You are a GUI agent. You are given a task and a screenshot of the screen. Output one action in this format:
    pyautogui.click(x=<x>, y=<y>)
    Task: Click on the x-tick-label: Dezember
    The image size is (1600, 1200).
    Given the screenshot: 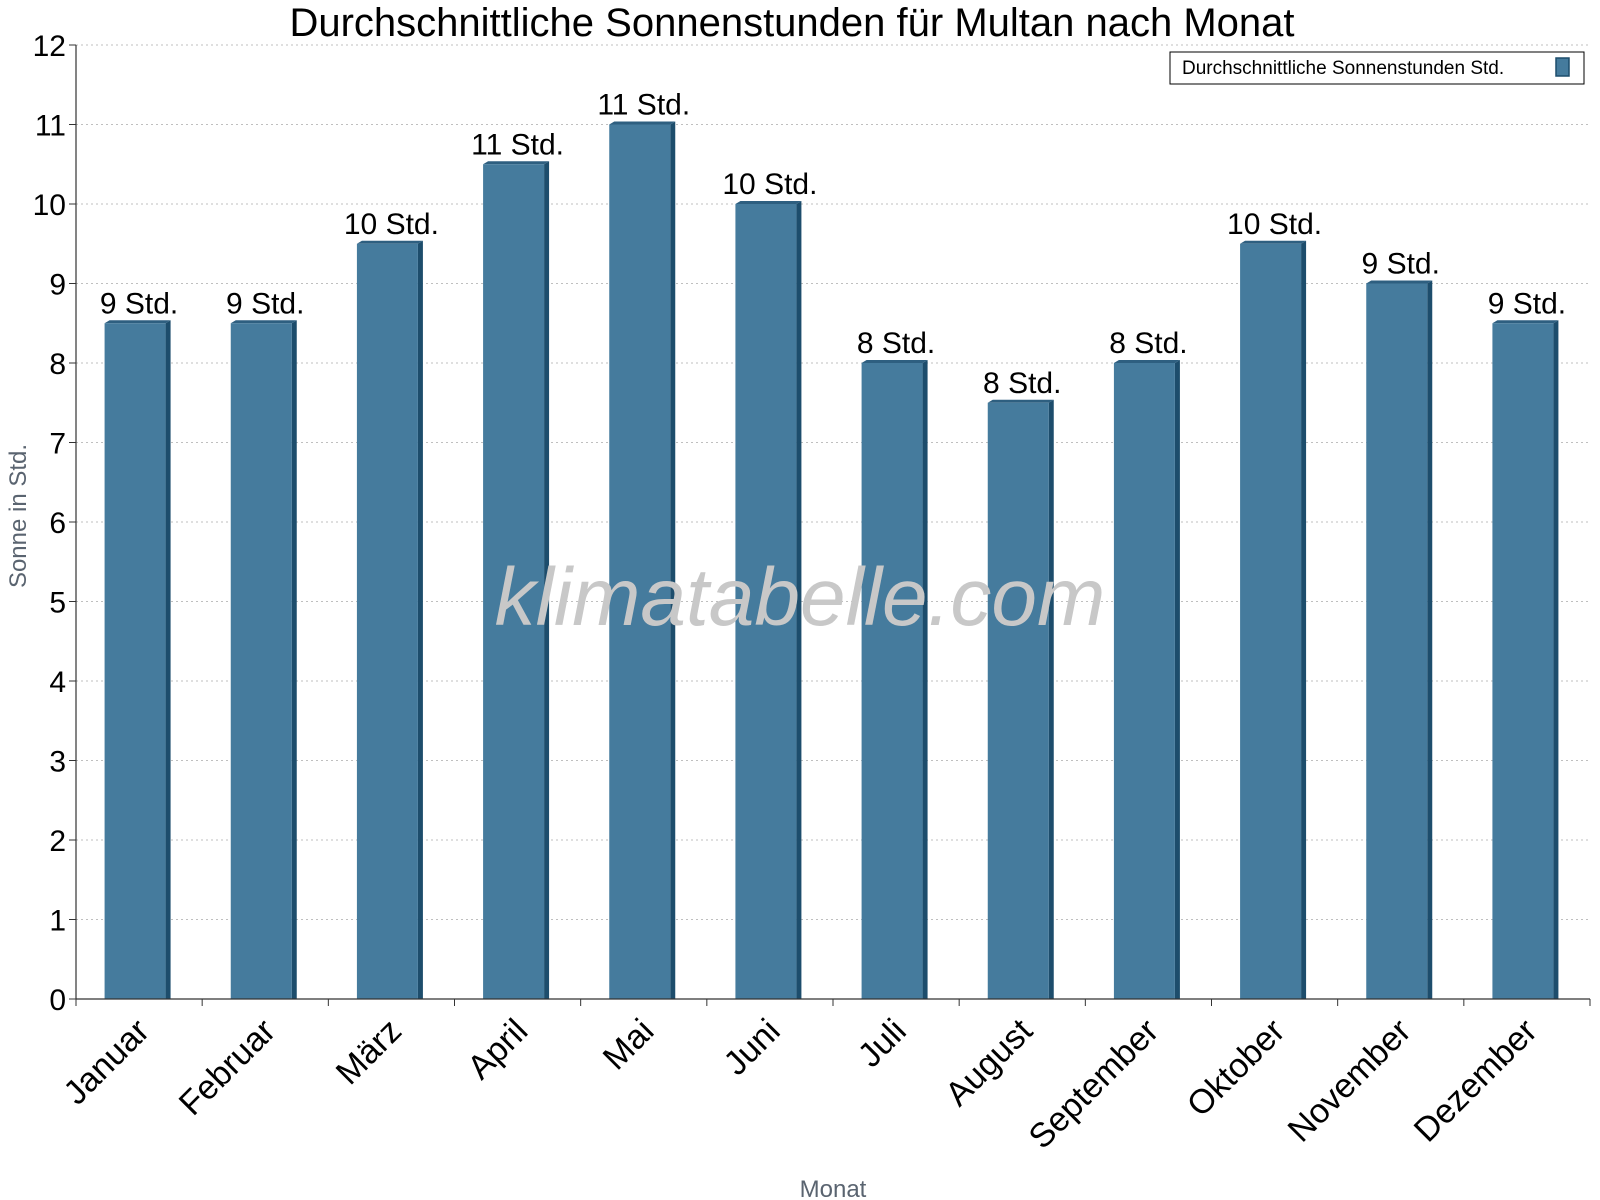 What is the action you would take?
    pyautogui.click(x=1476, y=1081)
    